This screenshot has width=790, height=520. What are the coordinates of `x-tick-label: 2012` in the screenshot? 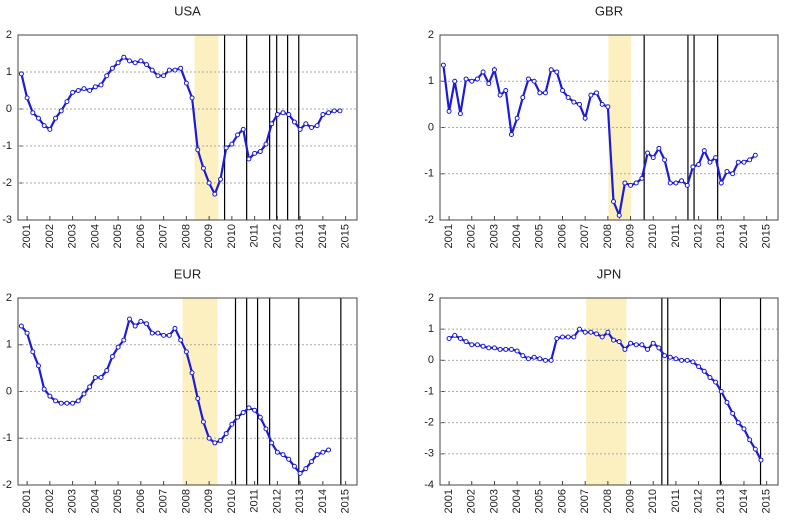 It's located at (699, 236).